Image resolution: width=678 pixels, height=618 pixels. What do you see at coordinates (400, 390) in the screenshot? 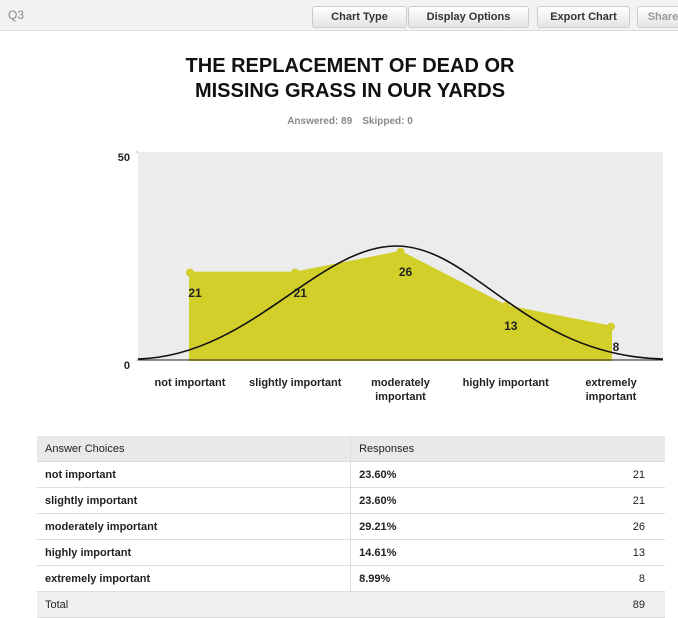
I see `x-tick-label: moderately important` at bounding box center [400, 390].